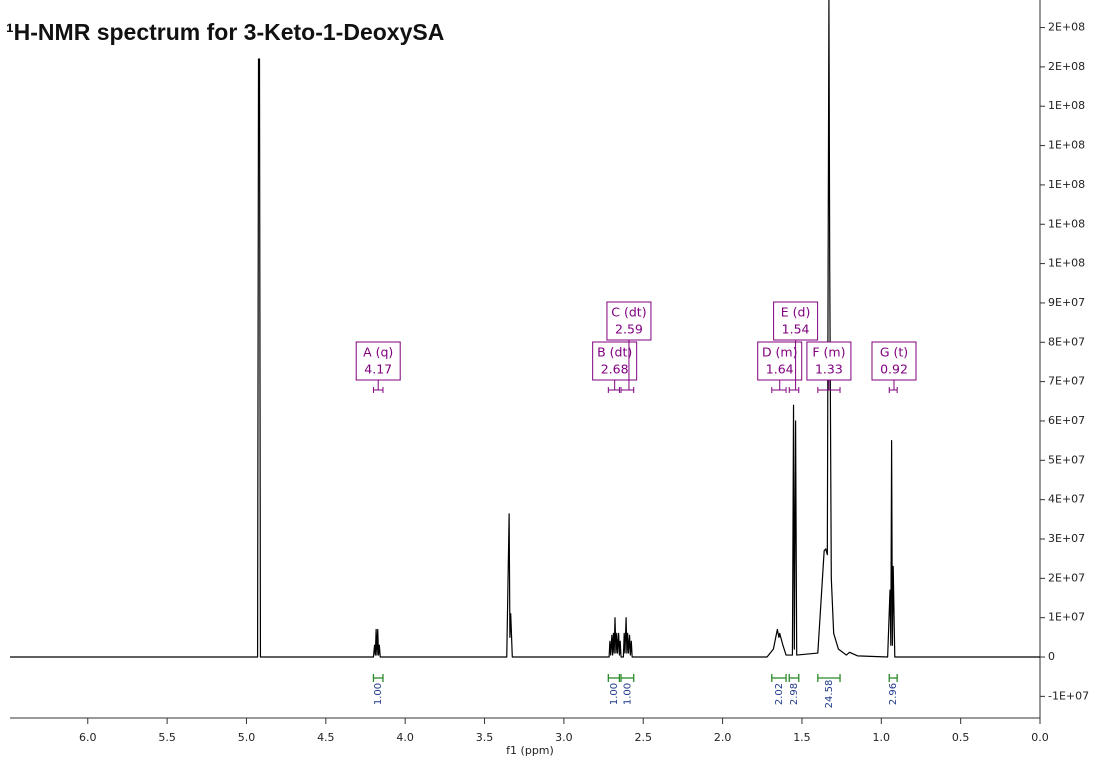 This screenshot has height=771, width=1103. What do you see at coordinates (564, 737) in the screenshot?
I see `x-tick-label: 3.0` at bounding box center [564, 737].